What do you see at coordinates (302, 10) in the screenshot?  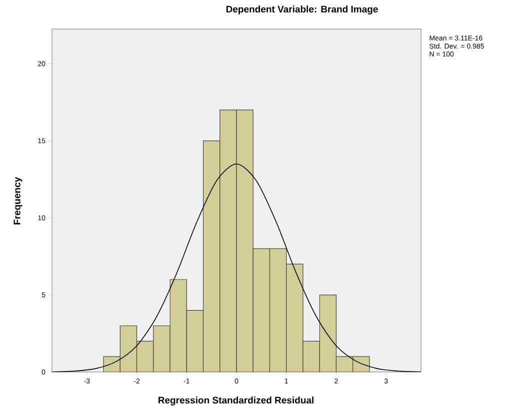 I see `chart-title: Dependent Variable: Brand Image` at bounding box center [302, 10].